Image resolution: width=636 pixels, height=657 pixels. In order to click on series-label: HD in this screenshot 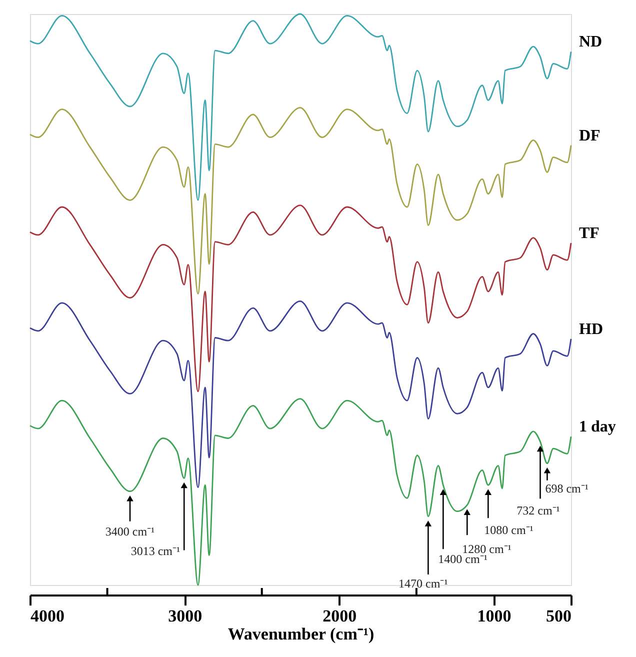, I will do `click(591, 329)`.